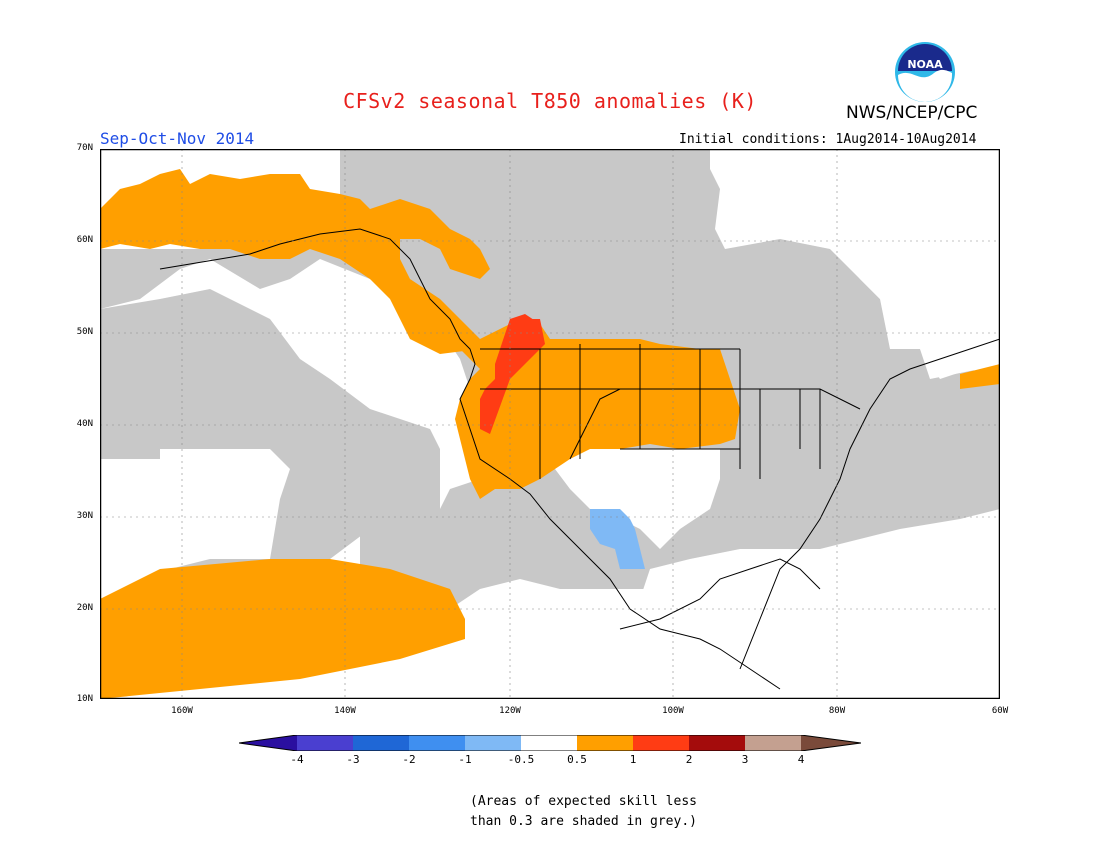 Image resolution: width=1100 pixels, height=850 pixels. Describe the element at coordinates (925, 64) in the screenshot. I see `svg-text: NOAA` at that location.